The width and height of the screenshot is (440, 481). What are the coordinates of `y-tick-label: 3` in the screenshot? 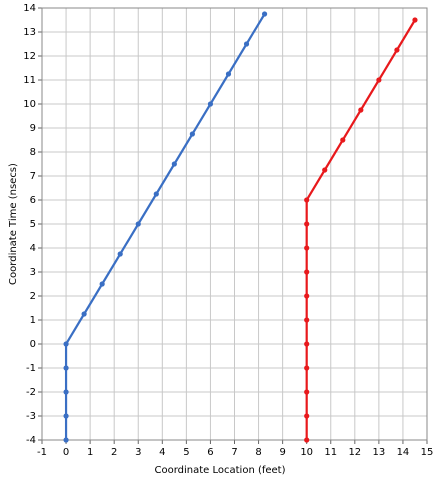 It's located at (33, 272).